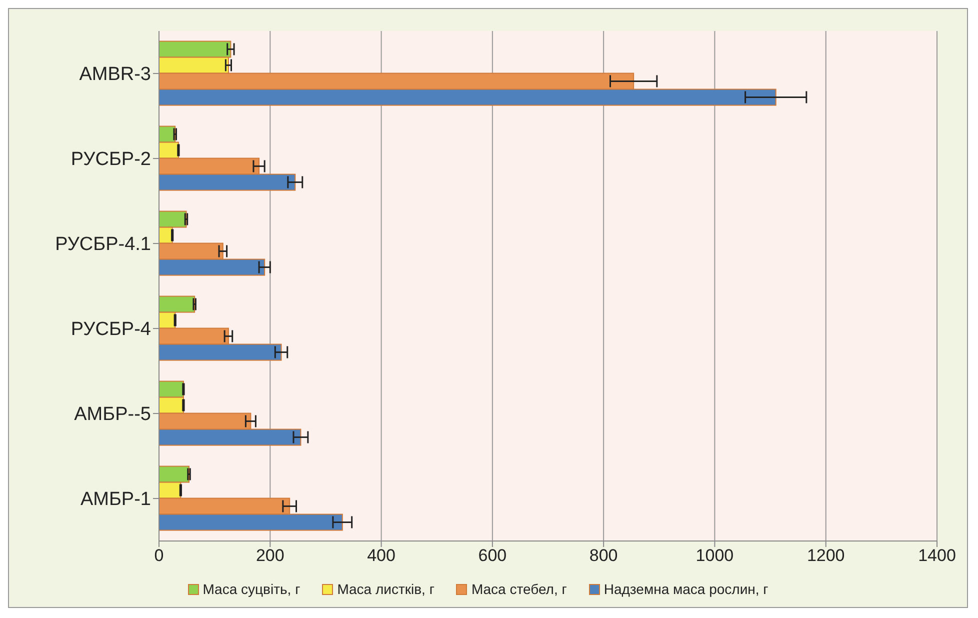 The height and width of the screenshot is (618, 978). Describe the element at coordinates (492, 556) in the screenshot. I see `x-tick-label: 600` at that location.